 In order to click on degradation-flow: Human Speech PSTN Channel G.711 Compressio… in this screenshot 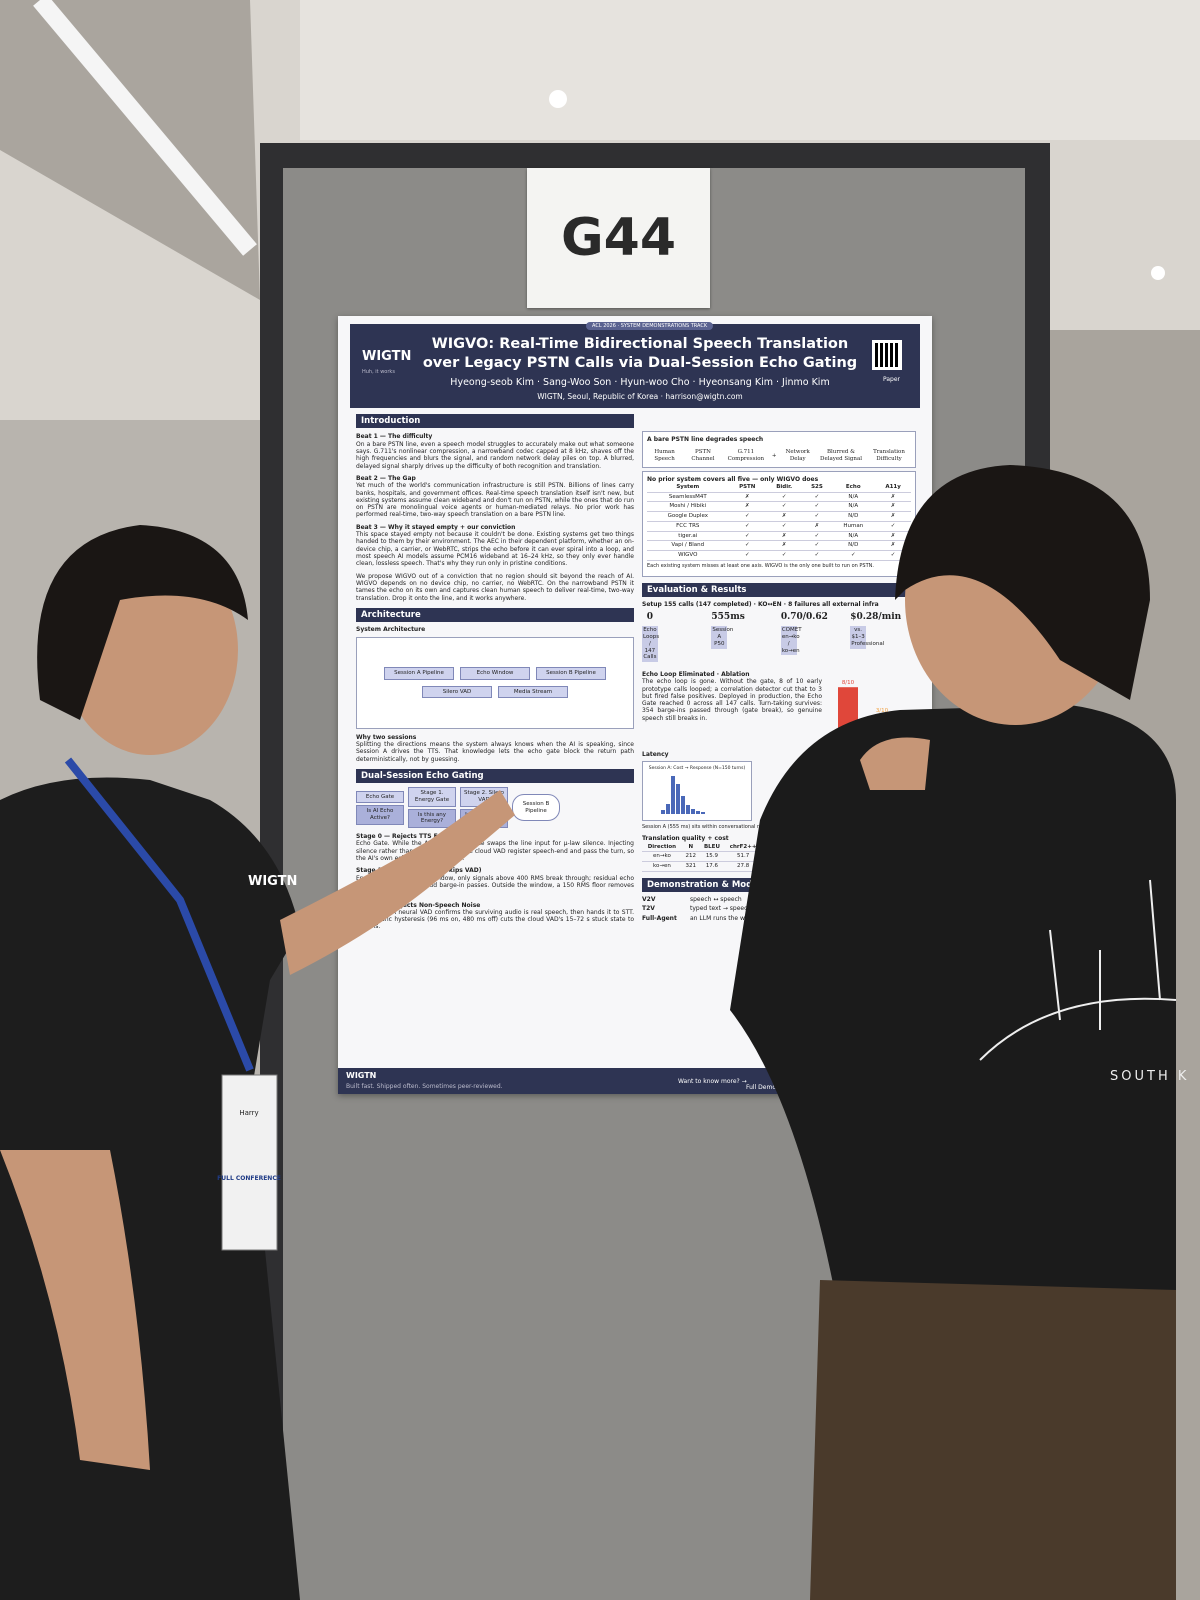, I will do `click(779, 455)`.